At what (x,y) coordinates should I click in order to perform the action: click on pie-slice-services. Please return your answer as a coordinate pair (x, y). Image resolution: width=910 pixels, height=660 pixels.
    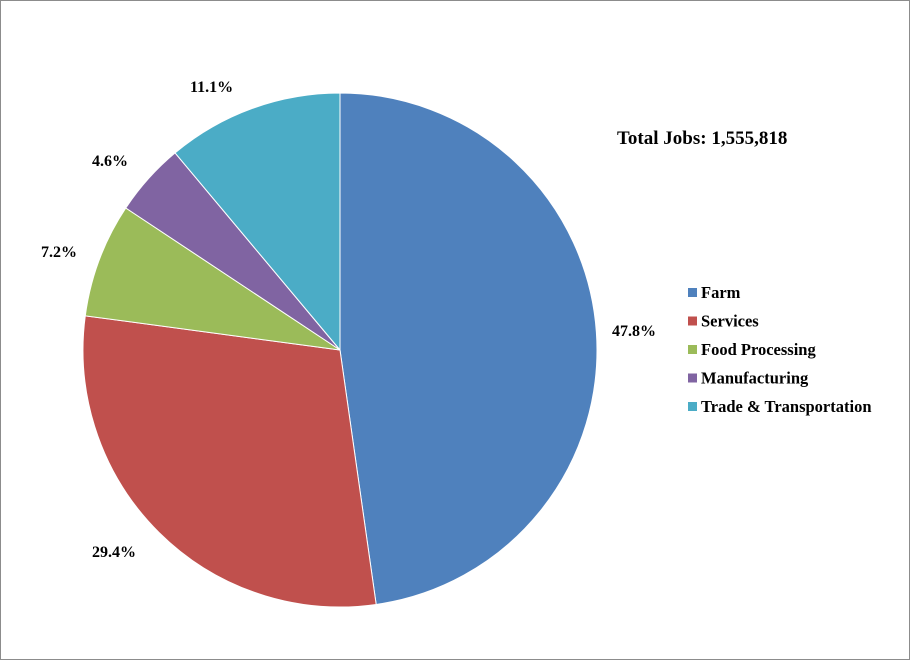
    Looking at the image, I should click on (229, 461).